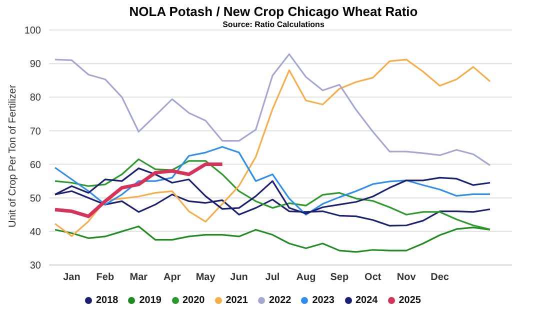  What do you see at coordinates (36, 198) in the screenshot?
I see `y-tick-label: 50` at bounding box center [36, 198].